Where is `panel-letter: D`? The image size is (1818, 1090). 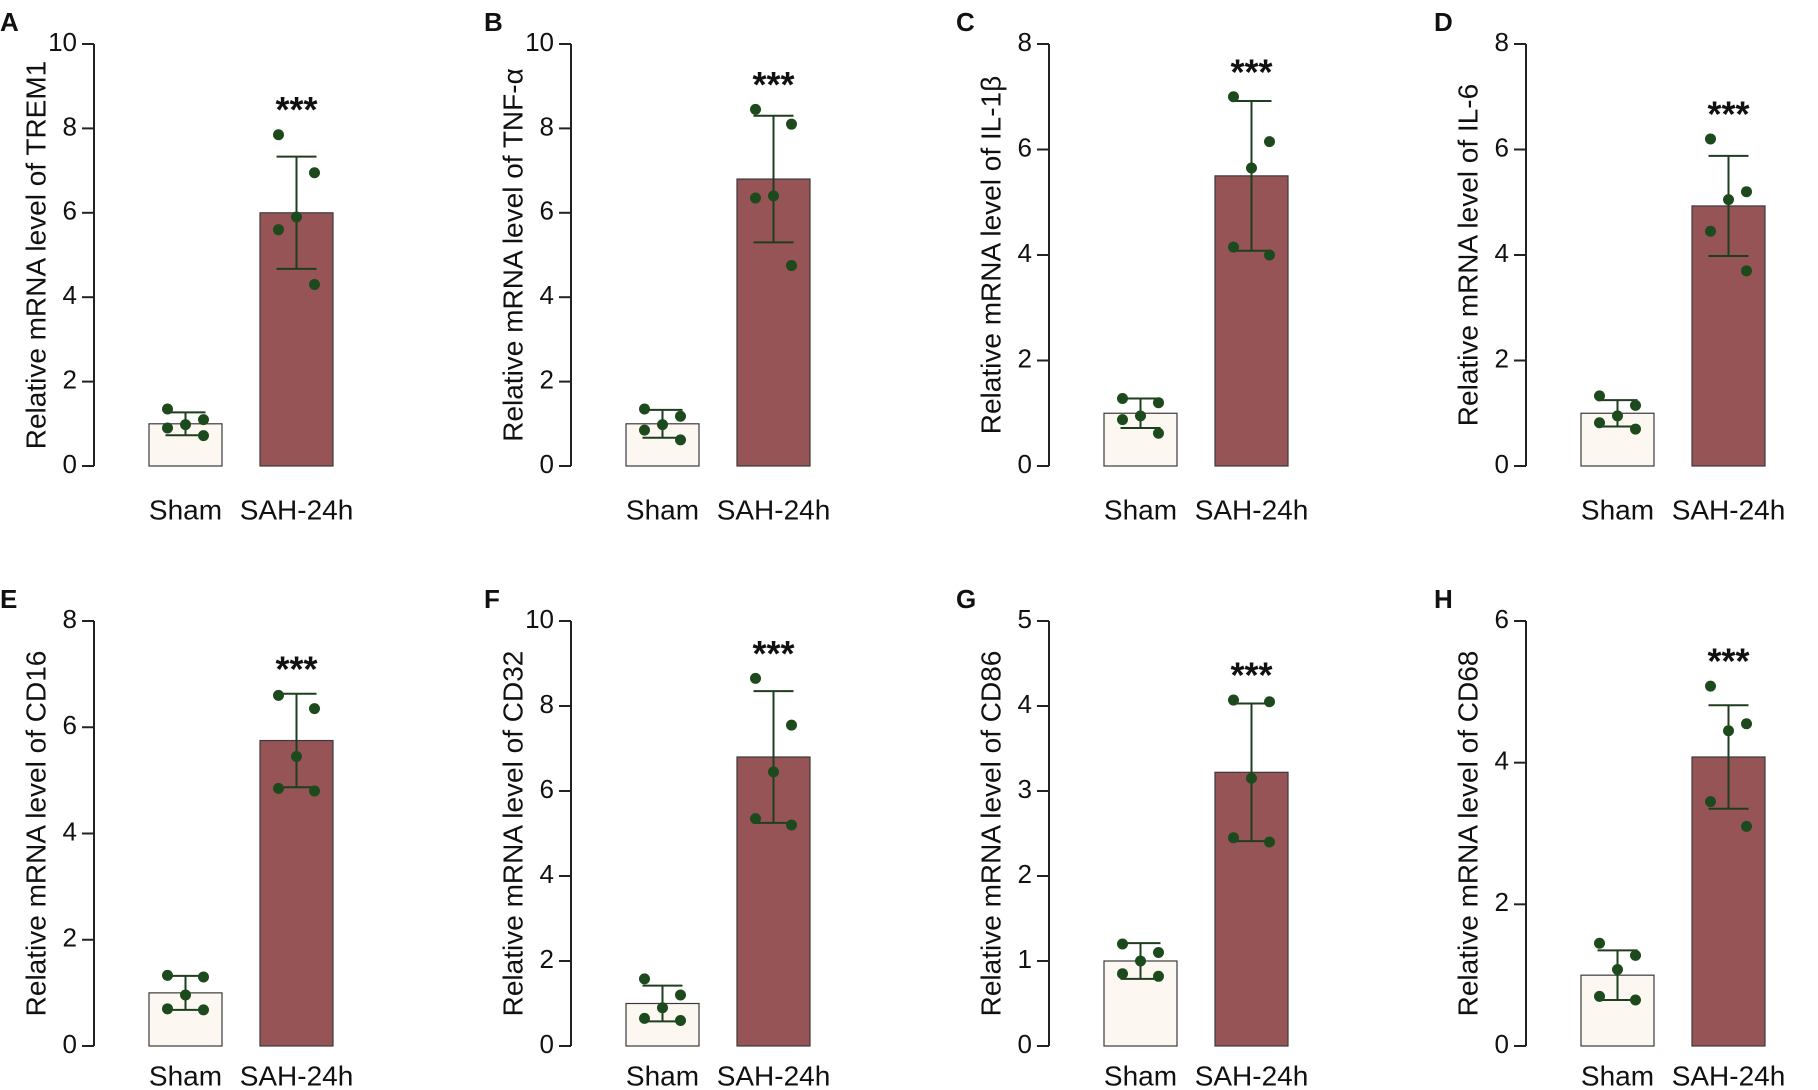
panel-letter: D is located at coordinates (1443, 22).